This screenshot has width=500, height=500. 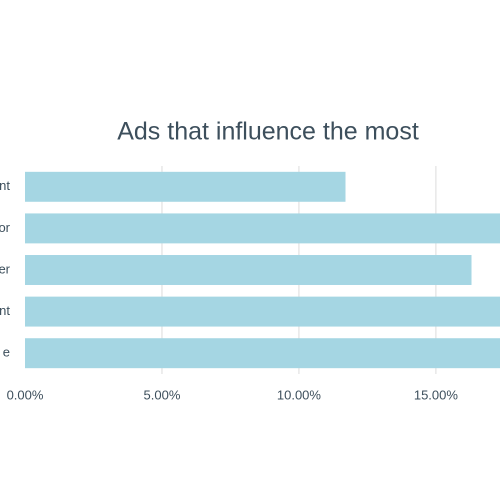 What do you see at coordinates (268, 132) in the screenshot?
I see `chart-title: Ads that influence the most` at bounding box center [268, 132].